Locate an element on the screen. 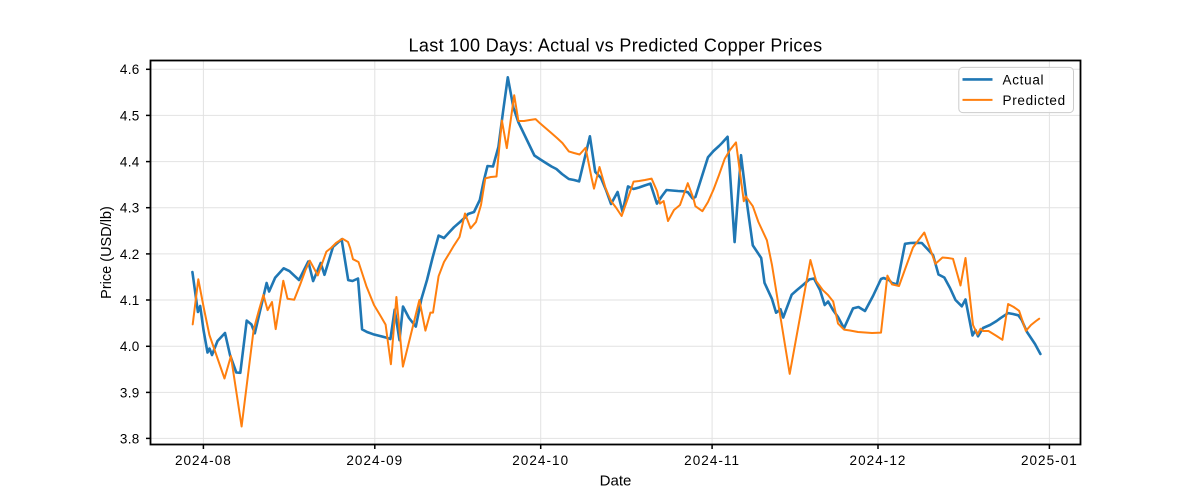  svg-text: 2024-09 is located at coordinates (374, 460).